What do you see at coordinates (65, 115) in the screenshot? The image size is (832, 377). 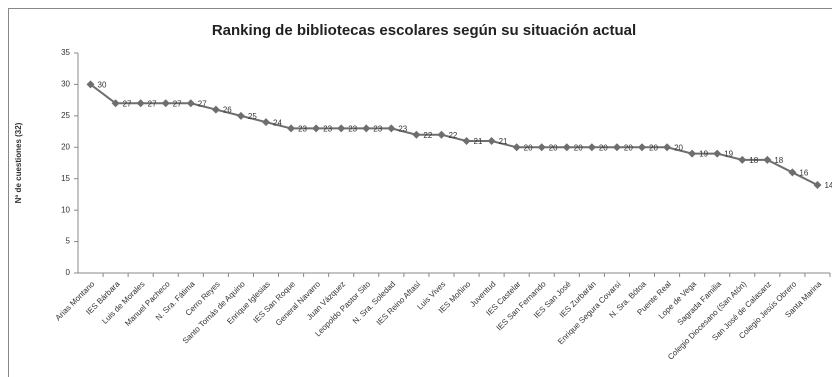 I see `y-tick-label: 25` at bounding box center [65, 115].